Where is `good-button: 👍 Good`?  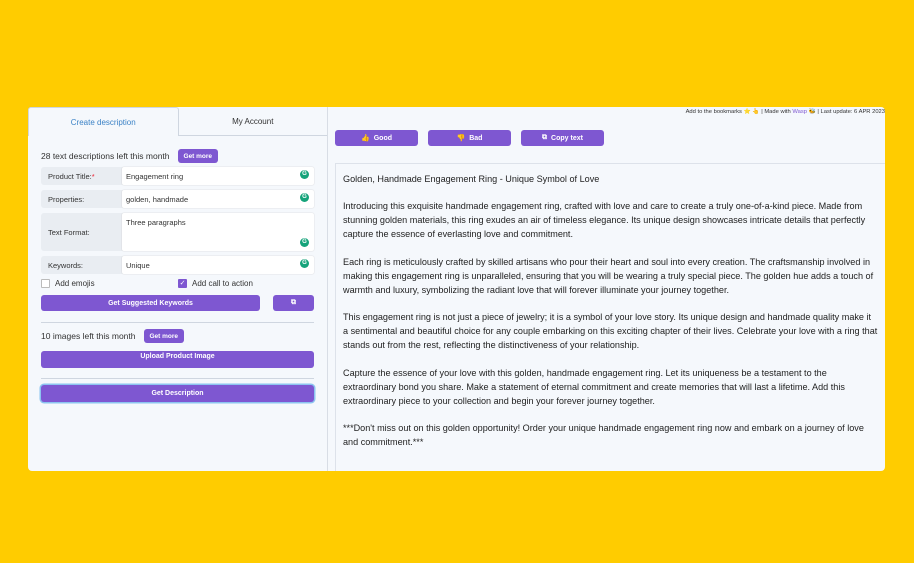 good-button: 👍 Good is located at coordinates (376, 138).